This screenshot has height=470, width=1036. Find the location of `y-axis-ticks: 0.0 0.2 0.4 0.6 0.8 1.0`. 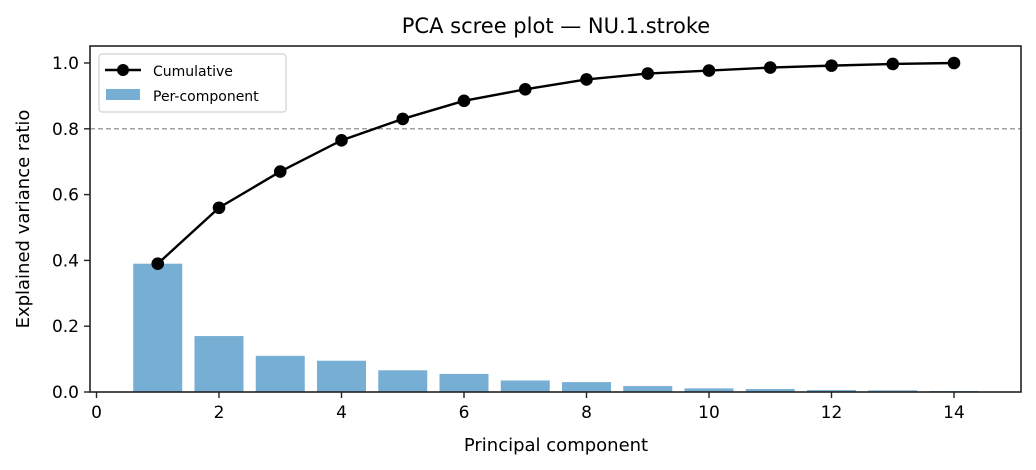

y-axis-ticks: 0.0 0.2 0.4 0.6 0.8 1.0 is located at coordinates (71, 228).